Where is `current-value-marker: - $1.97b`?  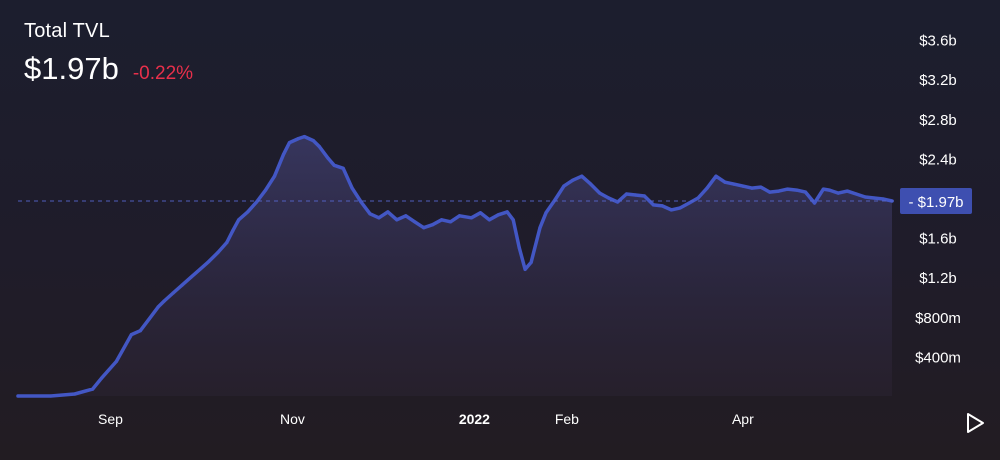 current-value-marker: - $1.97b is located at coordinates (495, 200).